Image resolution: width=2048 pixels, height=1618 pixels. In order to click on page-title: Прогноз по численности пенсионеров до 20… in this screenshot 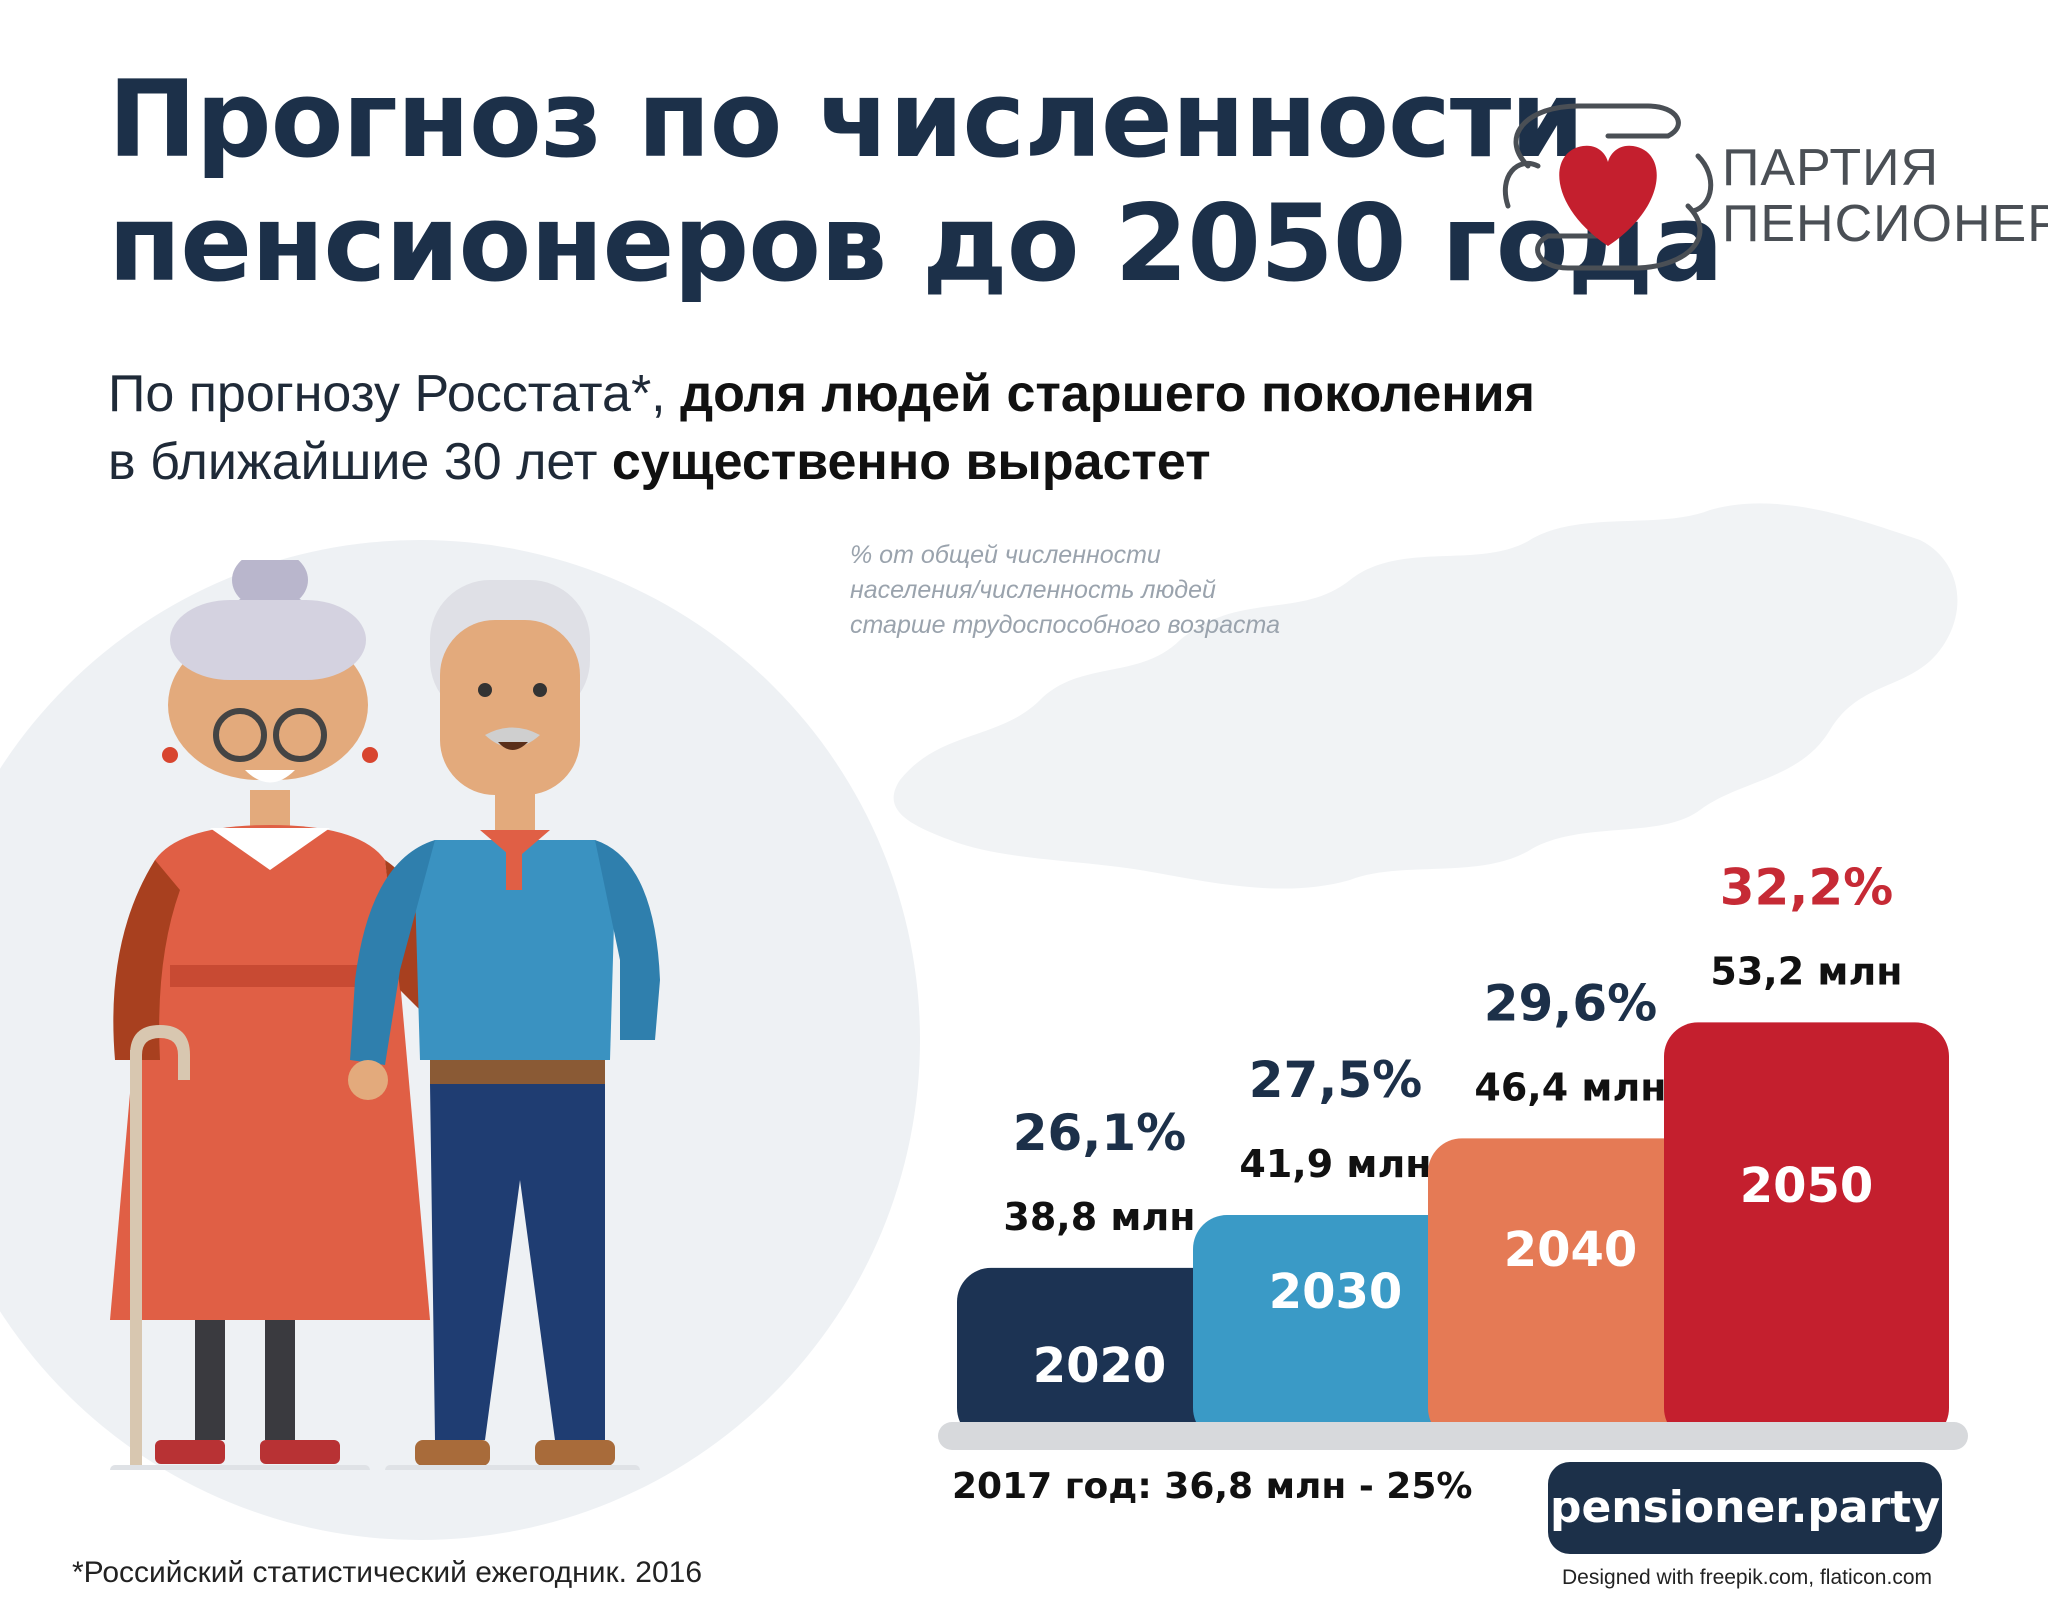, I will do `click(916, 182)`.